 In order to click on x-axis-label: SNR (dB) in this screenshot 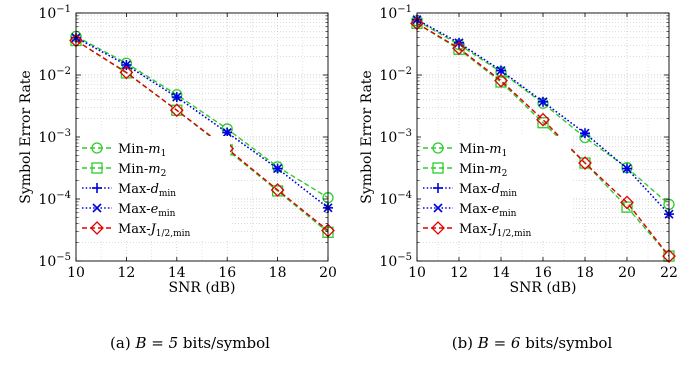, I will do `click(542, 288)`.